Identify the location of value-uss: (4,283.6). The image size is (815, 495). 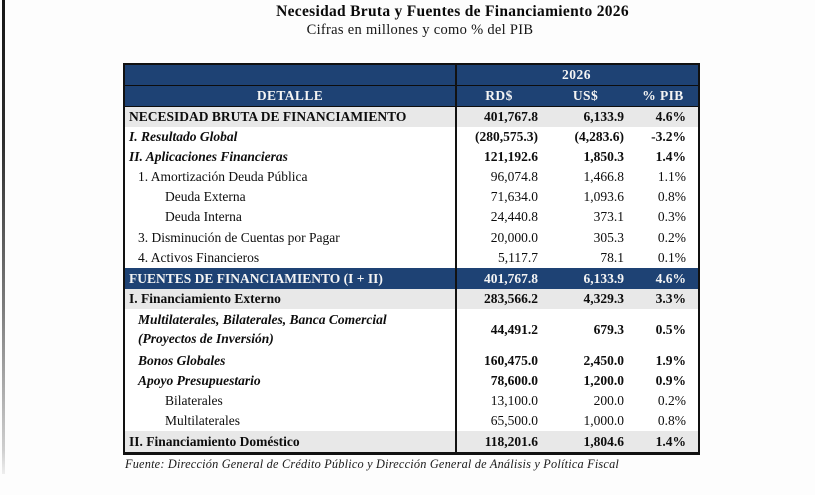
(599, 136).